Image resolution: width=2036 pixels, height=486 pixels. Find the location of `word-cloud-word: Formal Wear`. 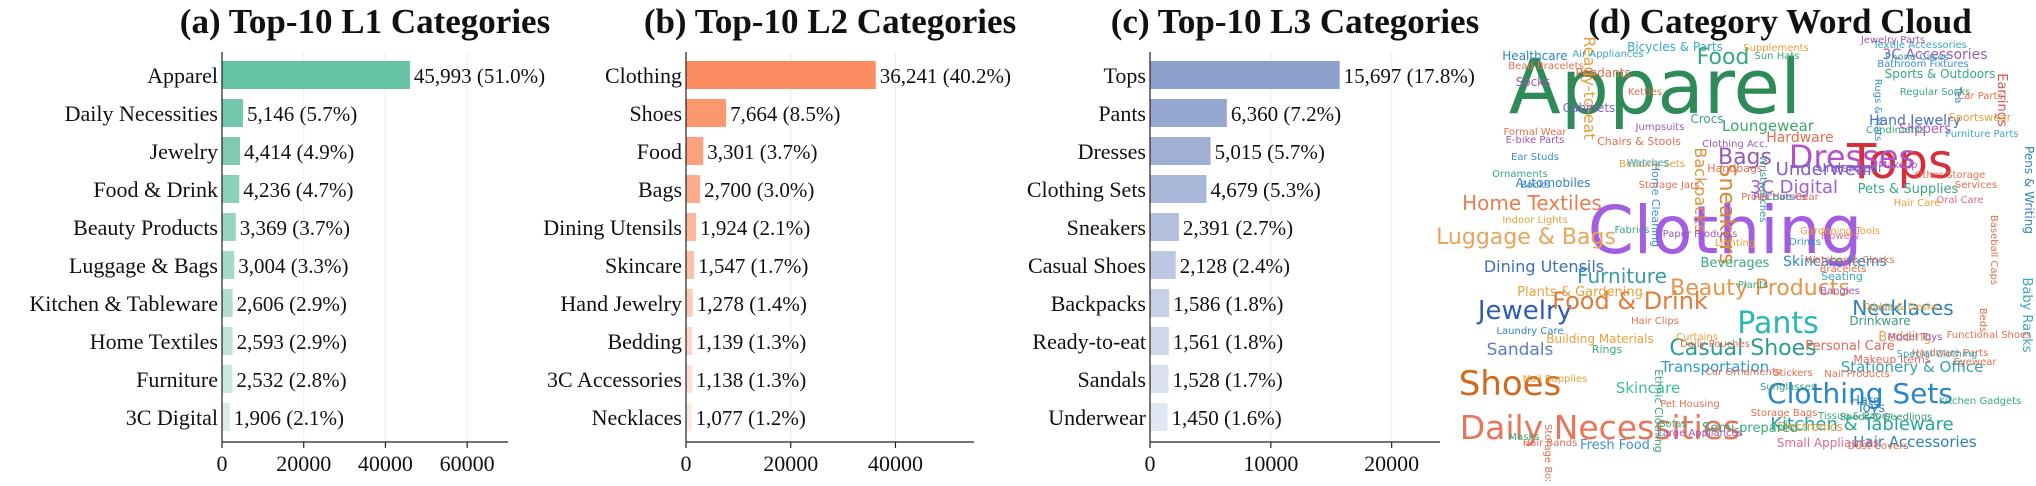

word-cloud-word: Formal Wear is located at coordinates (1536, 132).